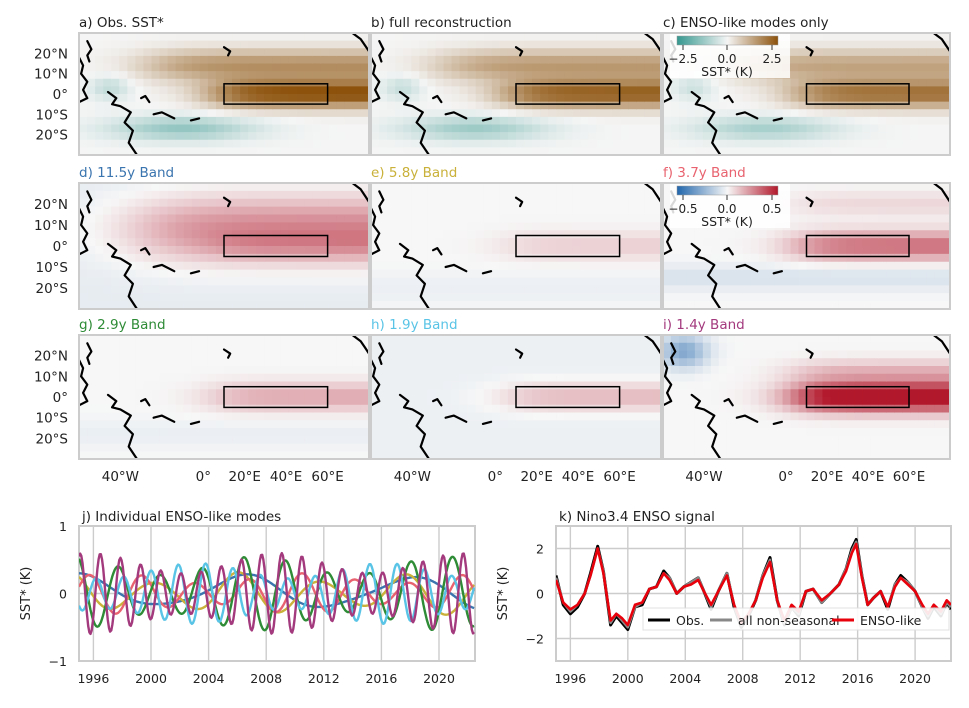  Describe the element at coordinates (747, 268) in the screenshot. I see `coastline-segment` at that location.